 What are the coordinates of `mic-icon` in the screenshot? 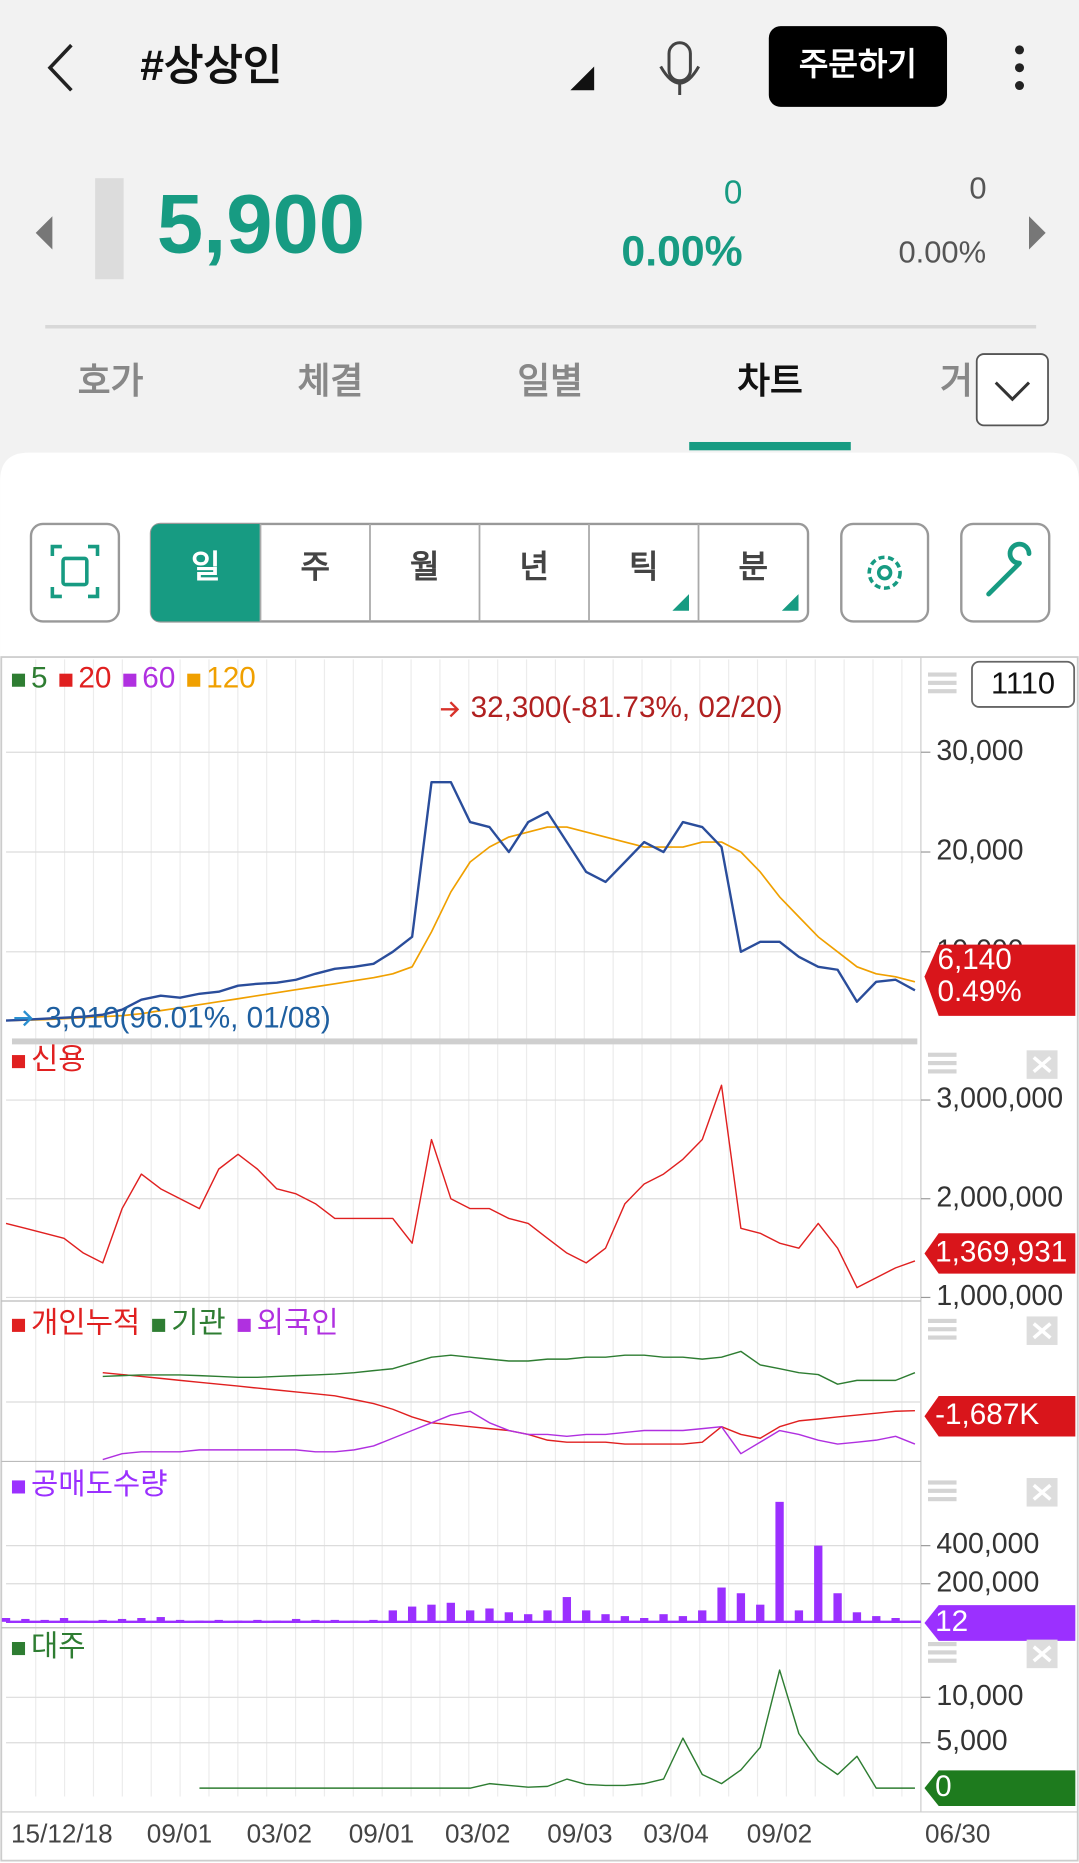 It's located at (679, 80).